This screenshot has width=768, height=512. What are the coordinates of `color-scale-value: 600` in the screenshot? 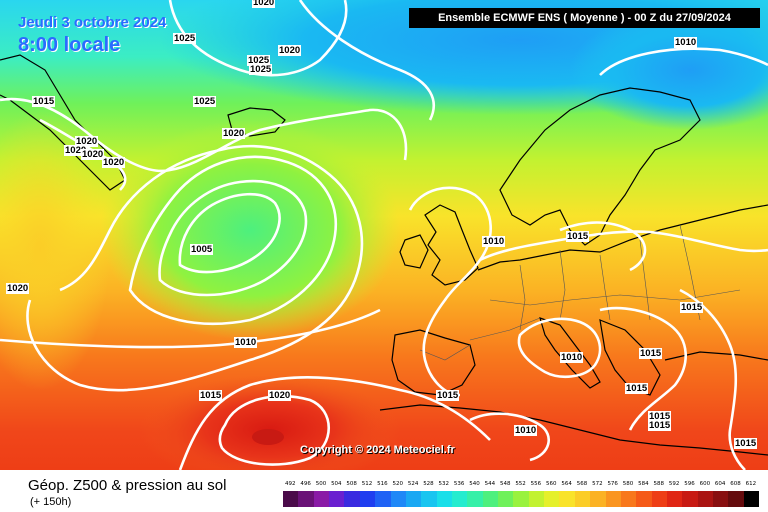 It's located at (705, 484).